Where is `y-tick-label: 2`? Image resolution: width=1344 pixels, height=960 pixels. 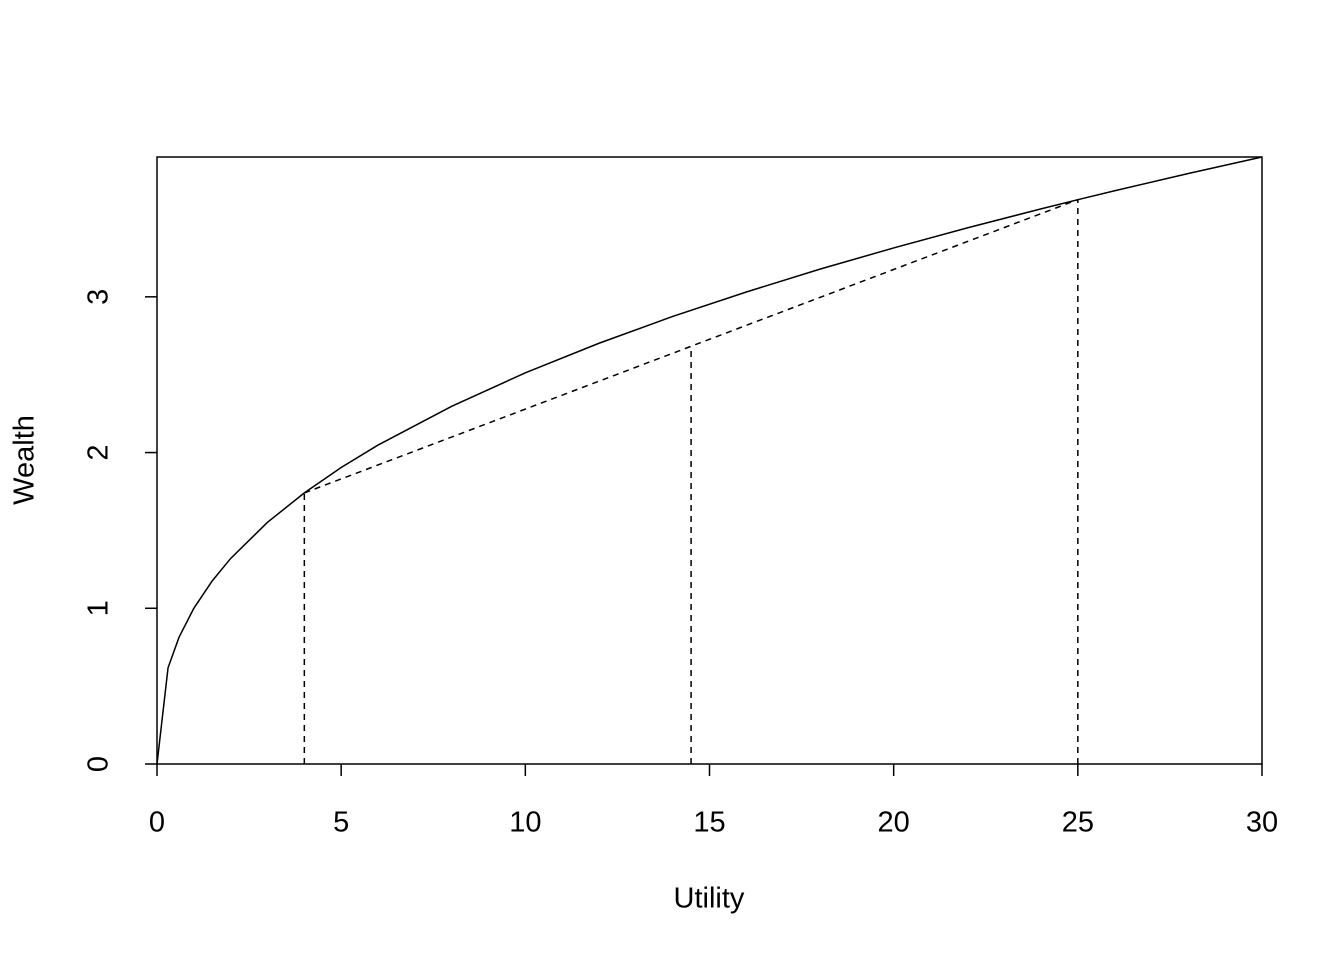 y-tick-label: 2 is located at coordinates (99, 452).